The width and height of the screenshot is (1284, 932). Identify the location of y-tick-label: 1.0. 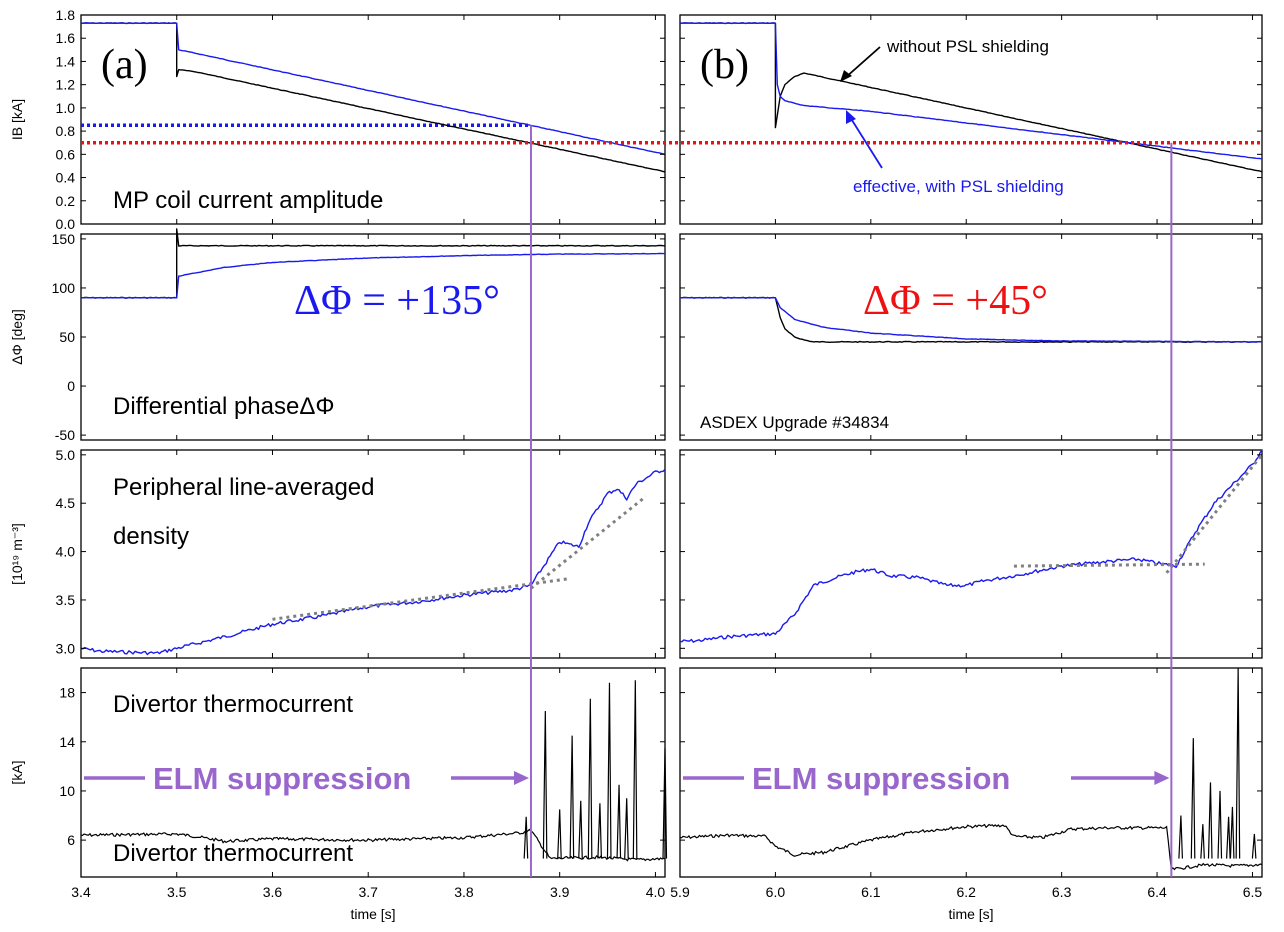
(66, 108).